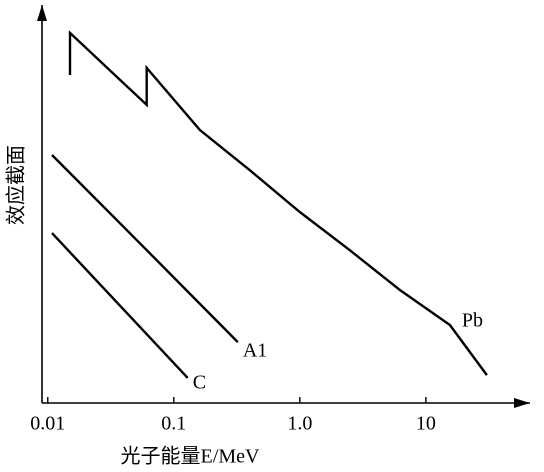  I want to click on y-axis-label: 效应截面, so click(16, 185).